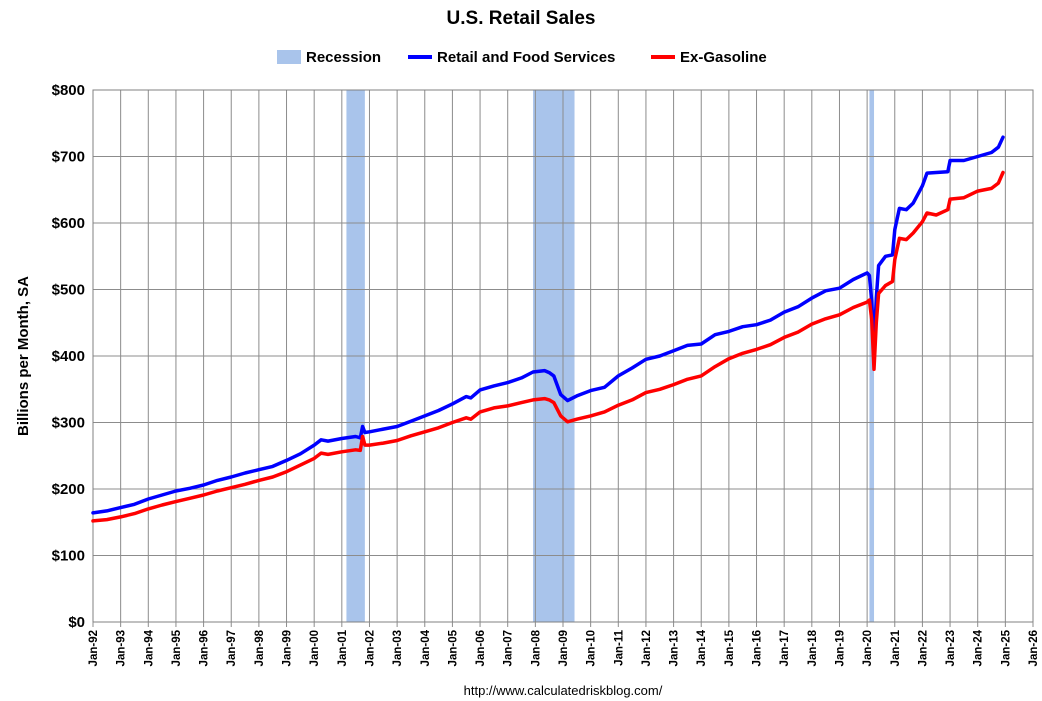 This screenshot has width=1042, height=701. Describe the element at coordinates (398, 648) in the screenshot. I see `x-tick-label-11: Jan-03` at that location.